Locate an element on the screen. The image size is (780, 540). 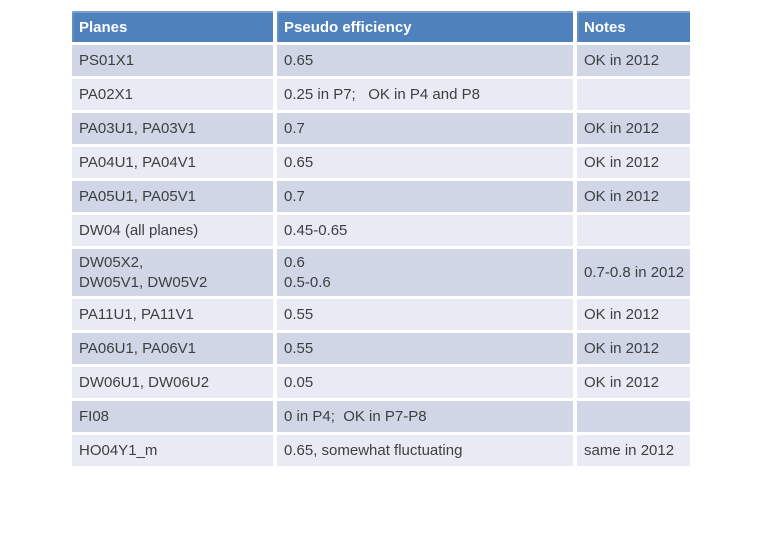
table-row: PA06U1, PA06V1 0.55 OK in 2012 is located at coordinates (381, 350).